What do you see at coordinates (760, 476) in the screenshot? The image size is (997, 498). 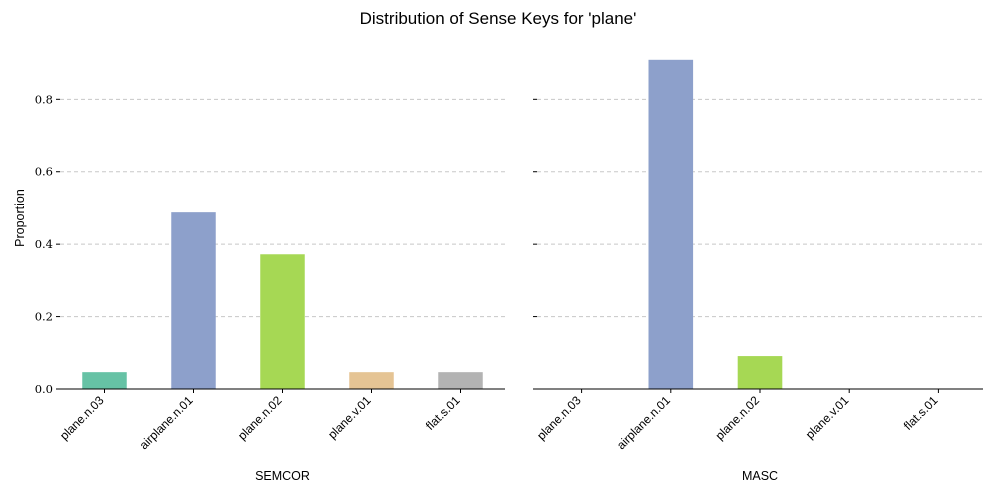 I see `x-axis-label: MASC` at bounding box center [760, 476].